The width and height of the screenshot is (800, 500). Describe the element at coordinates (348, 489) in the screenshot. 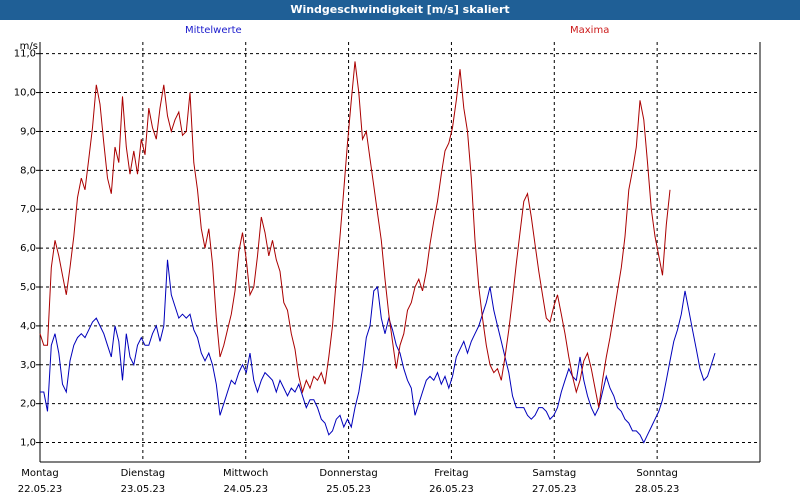

I see `day-date-label: 25.05.23` at that location.